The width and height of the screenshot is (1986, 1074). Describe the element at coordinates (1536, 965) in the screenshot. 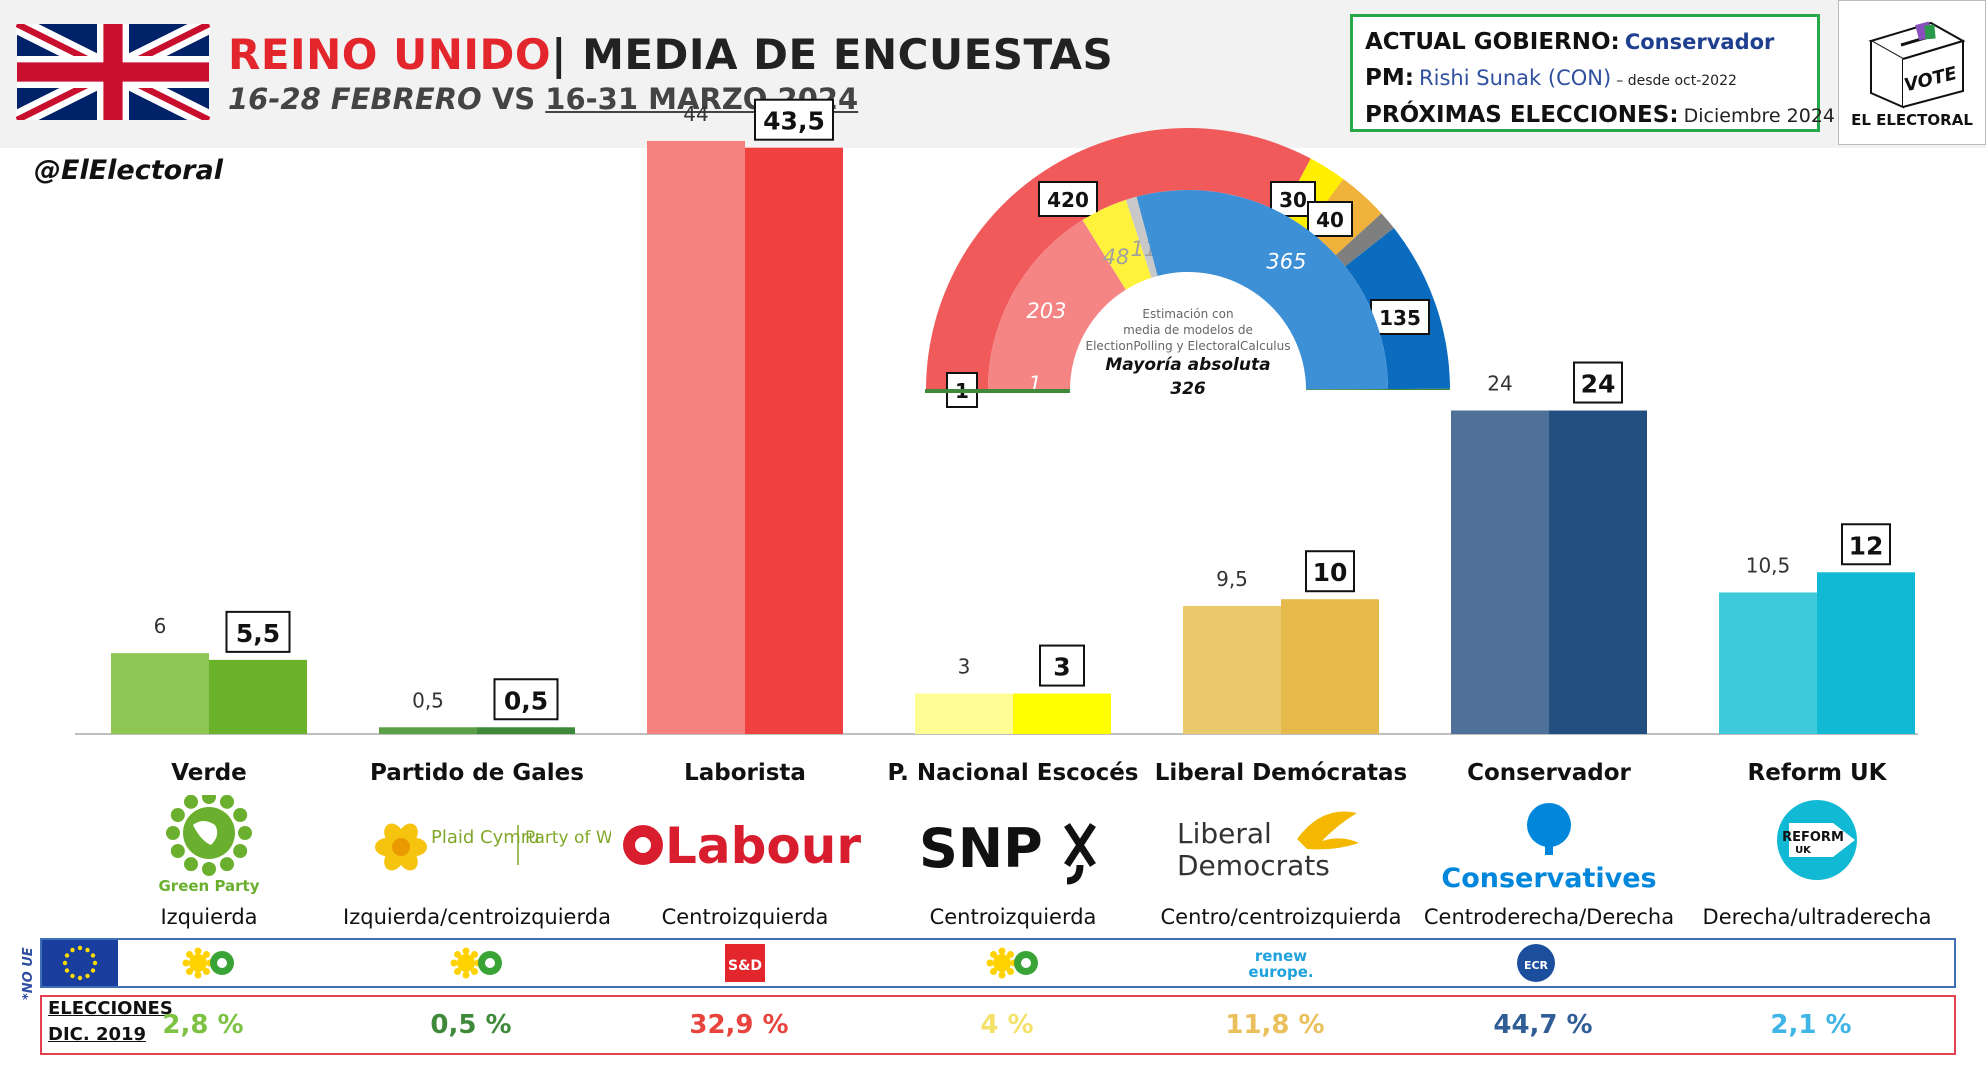

I see `ecr-text: ECR` at that location.